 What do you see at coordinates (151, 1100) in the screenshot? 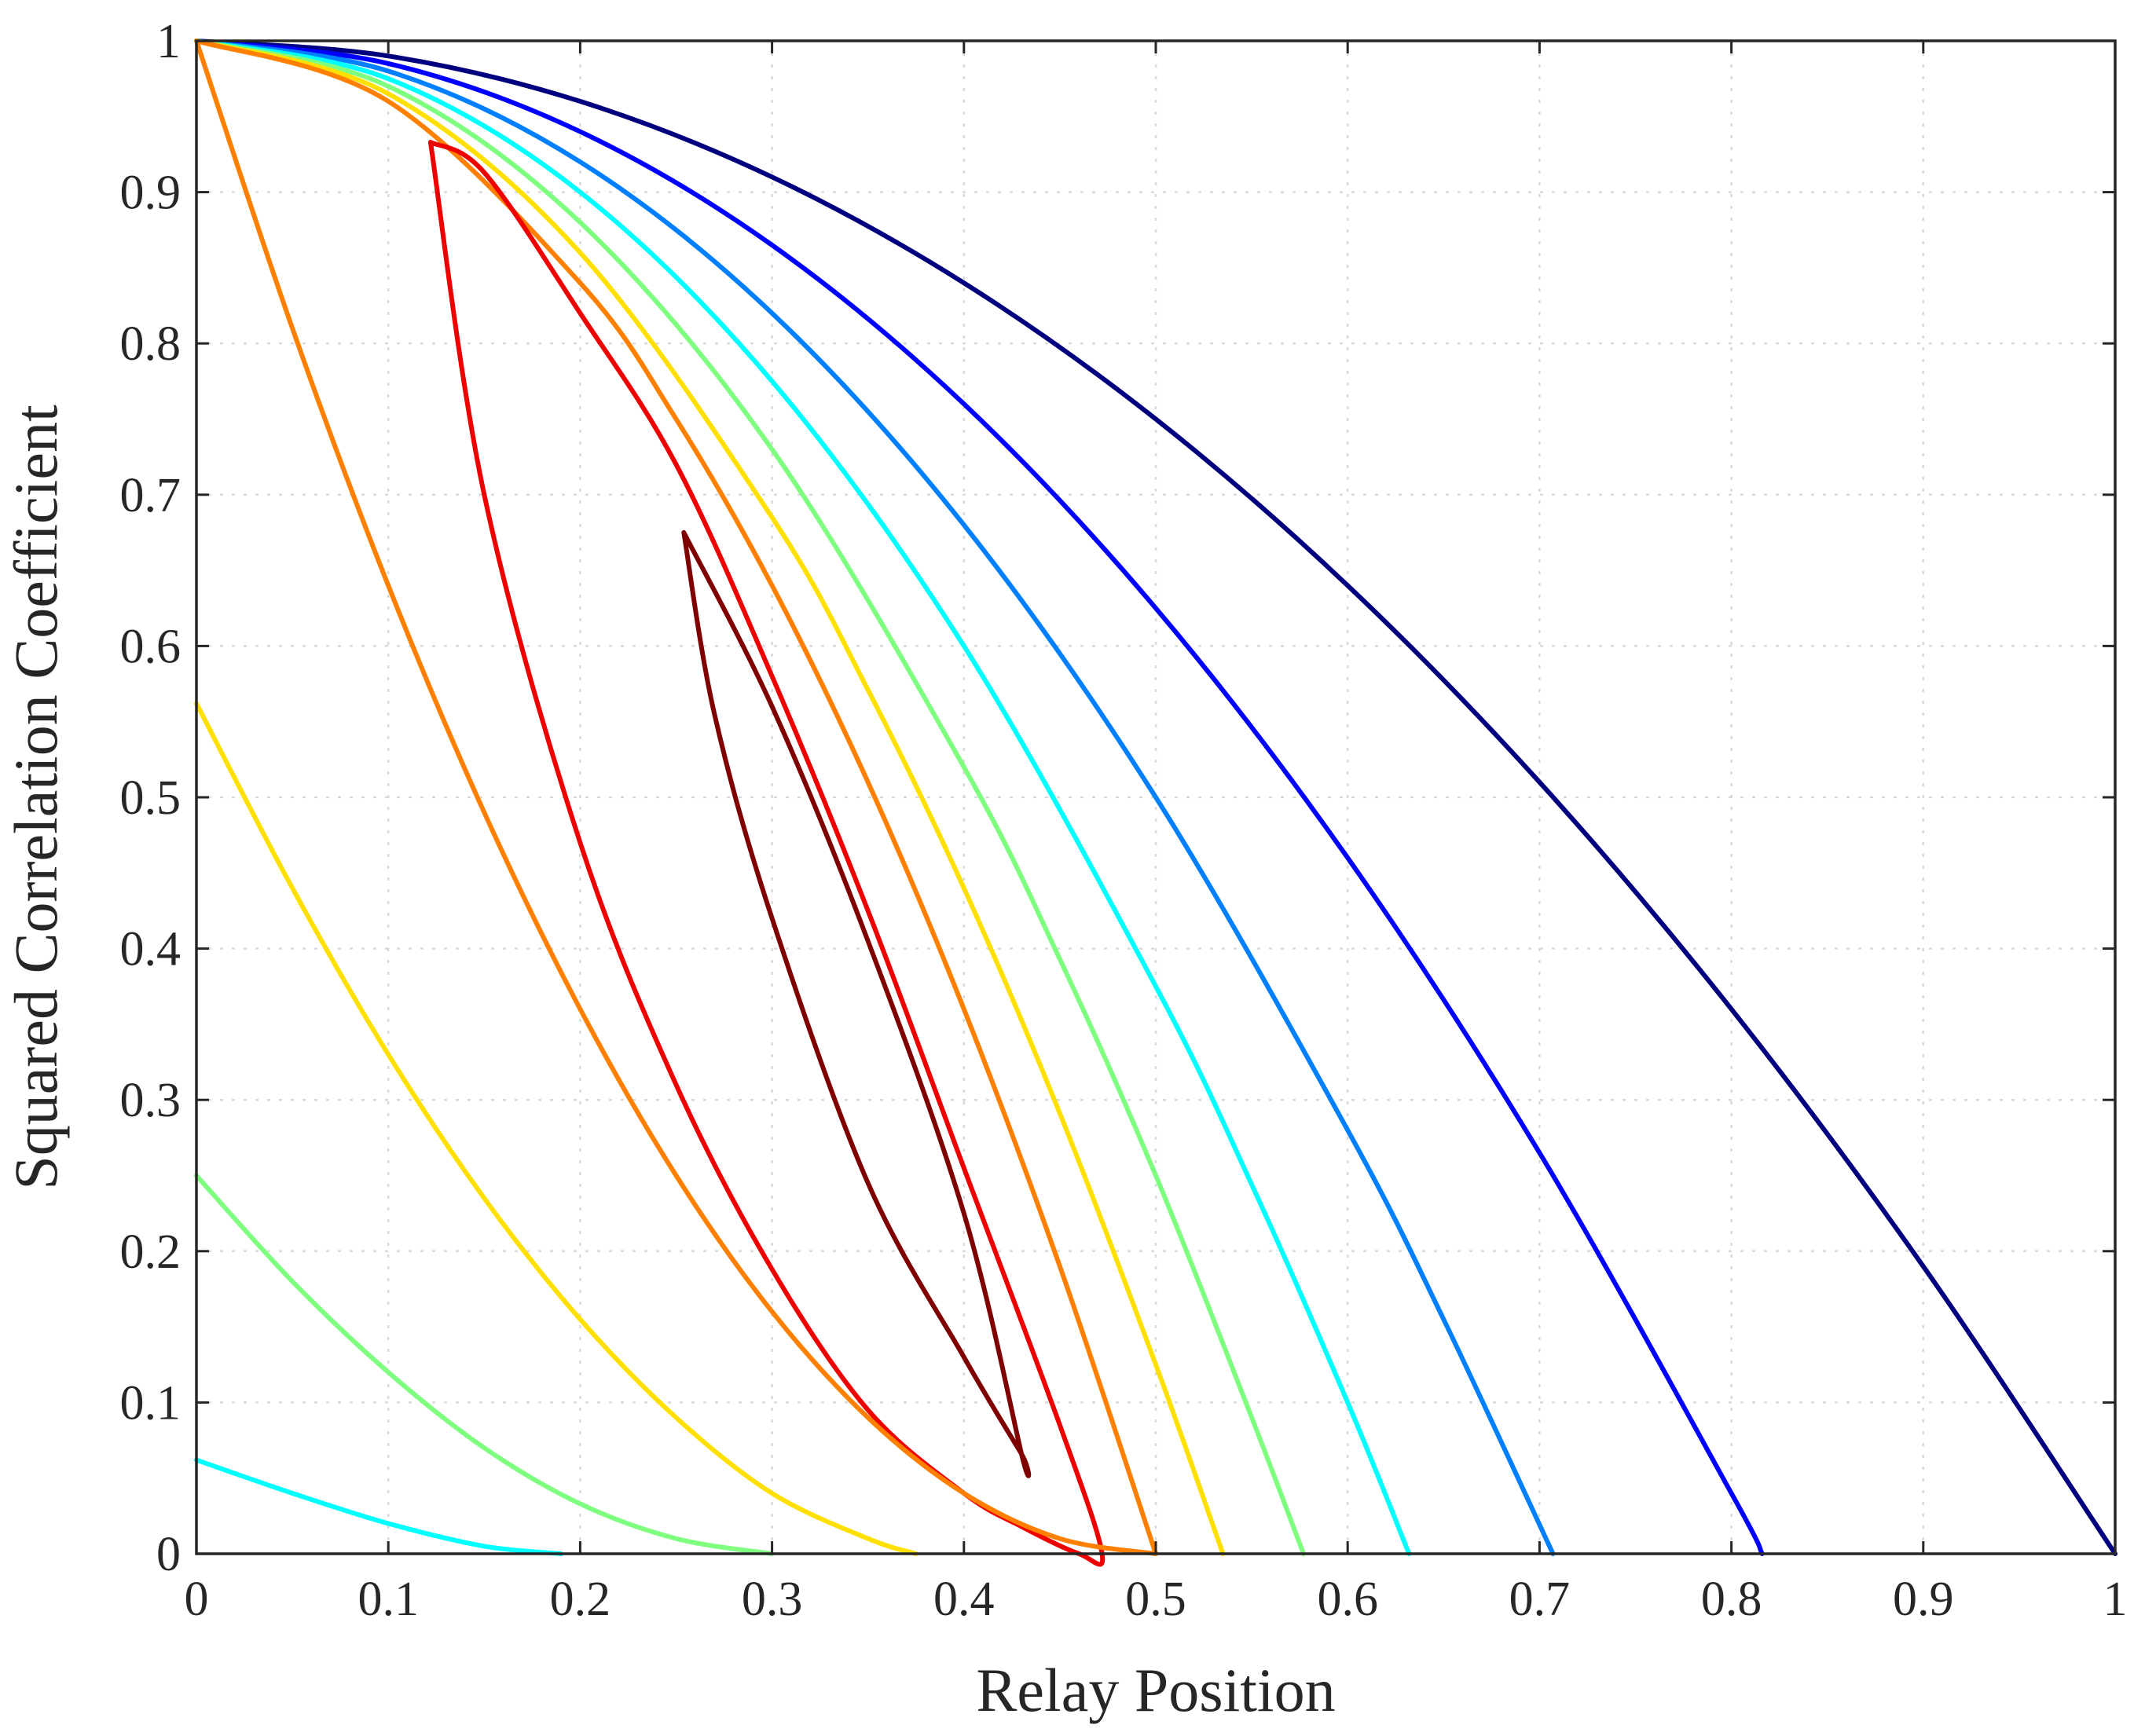
I see `y-tick-label: 0.3` at bounding box center [151, 1100].